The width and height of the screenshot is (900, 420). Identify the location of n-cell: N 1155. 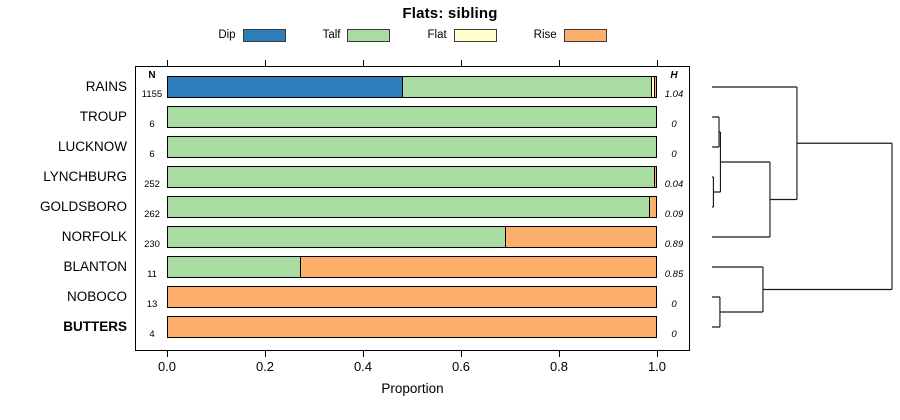
(152, 86).